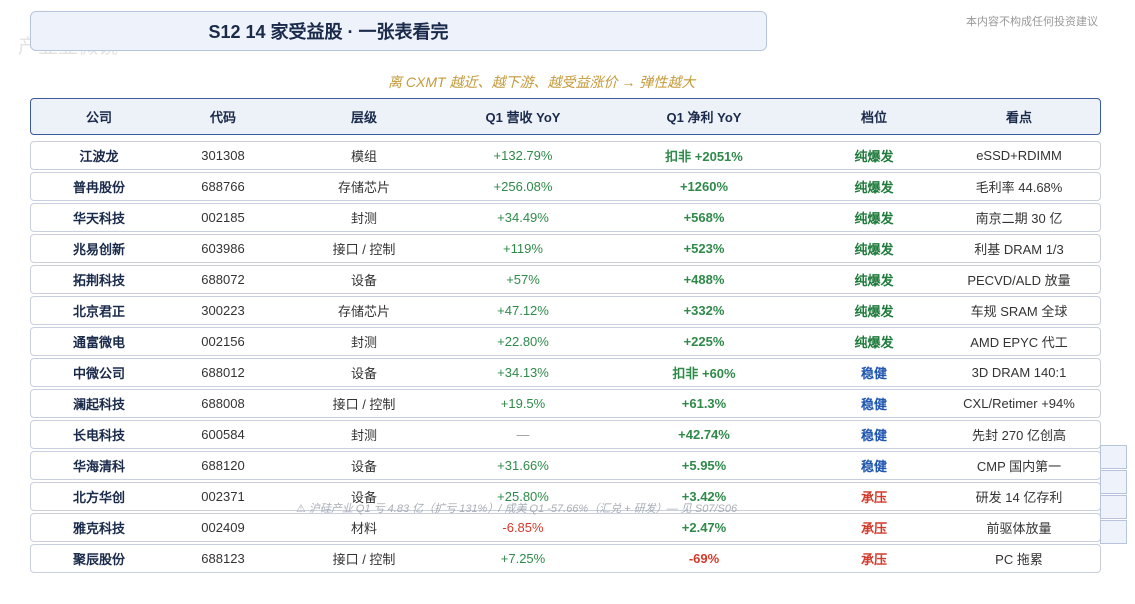 Image resolution: width=1135 pixels, height=604 pixels. What do you see at coordinates (1019, 435) in the screenshot?
I see `cell: 先封 270 亿创高` at bounding box center [1019, 435].